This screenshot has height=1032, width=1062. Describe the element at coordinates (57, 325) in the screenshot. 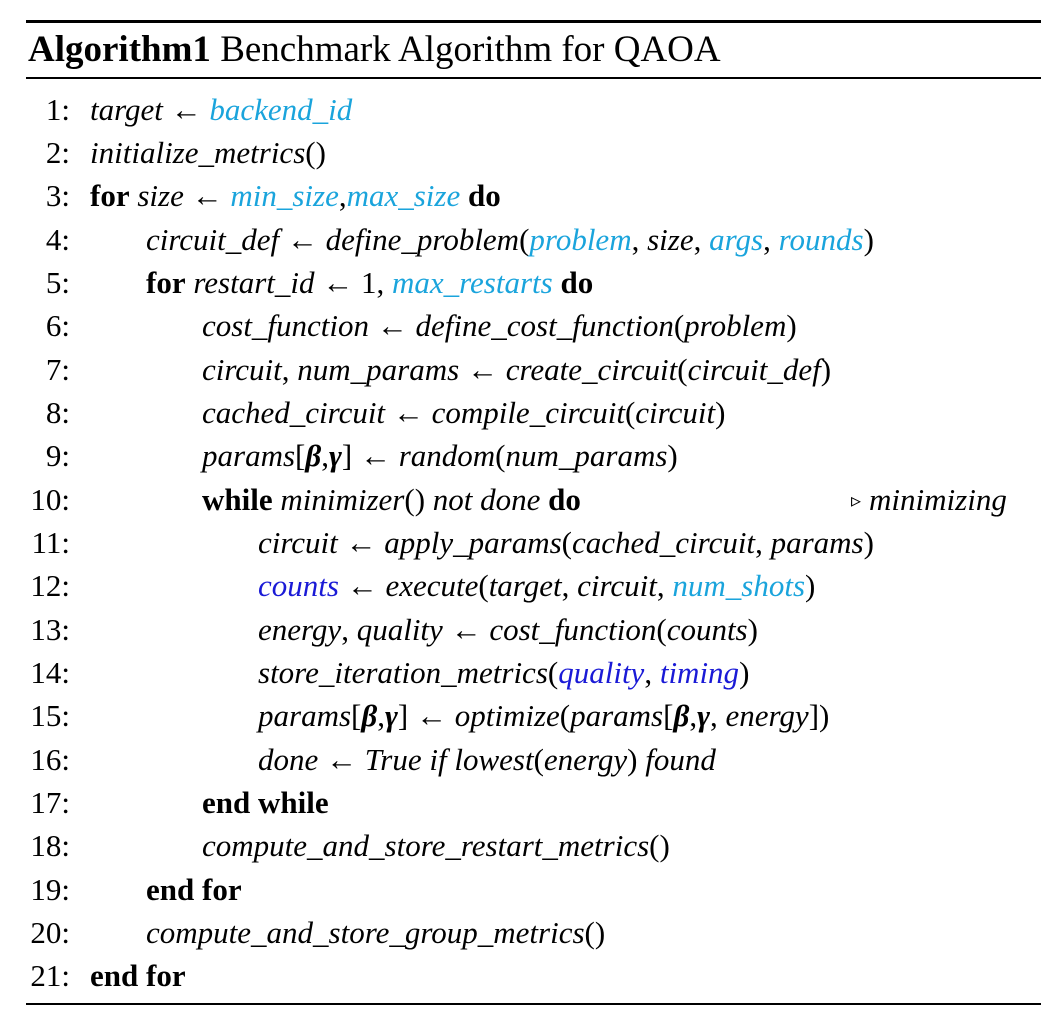

I see `line-number: 6:` at that location.